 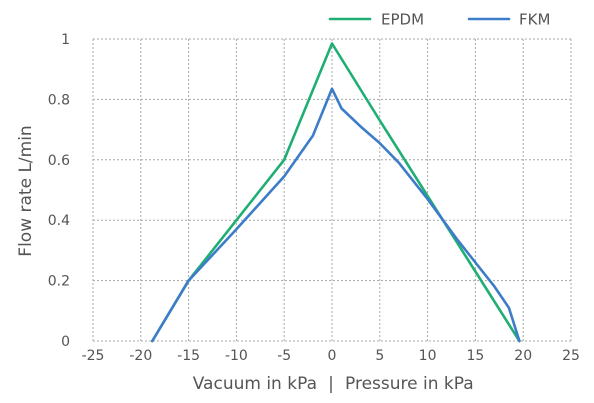 What do you see at coordinates (93, 356) in the screenshot?
I see `x-tick-label: -25` at bounding box center [93, 356].